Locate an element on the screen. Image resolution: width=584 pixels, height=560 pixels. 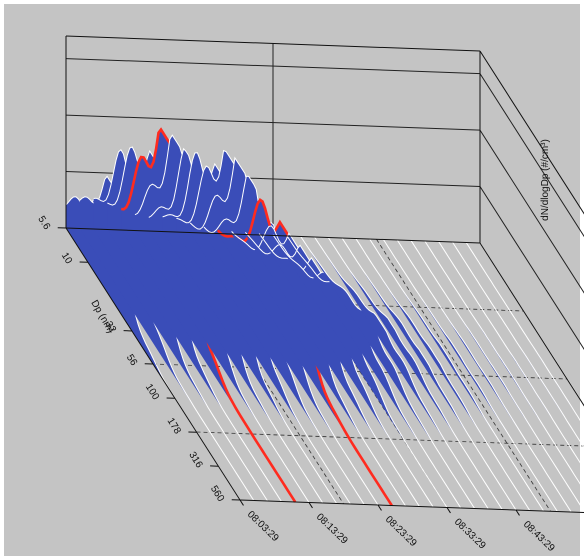
y-tick-label: 08:33:29 is located at coordinates (470, 534).